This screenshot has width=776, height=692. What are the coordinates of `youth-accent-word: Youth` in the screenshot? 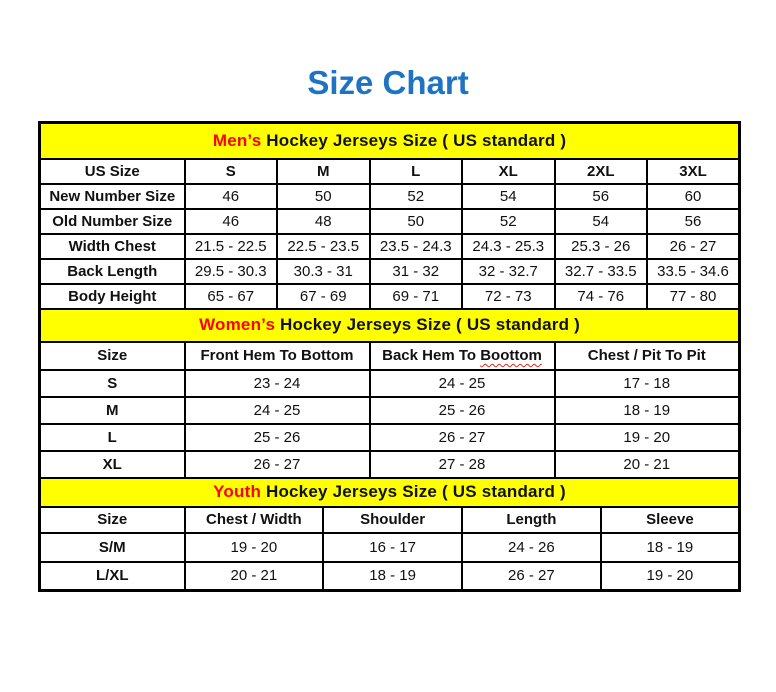 It's located at (237, 491).